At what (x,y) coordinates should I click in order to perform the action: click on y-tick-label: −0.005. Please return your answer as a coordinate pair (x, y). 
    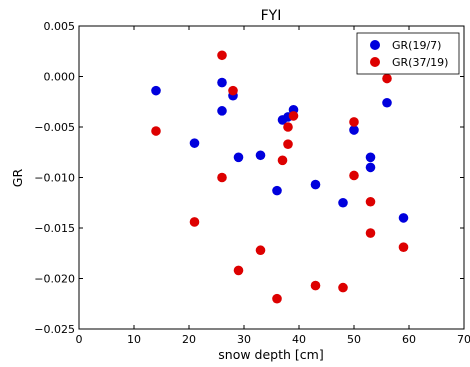
    Looking at the image, I should click on (54, 127).